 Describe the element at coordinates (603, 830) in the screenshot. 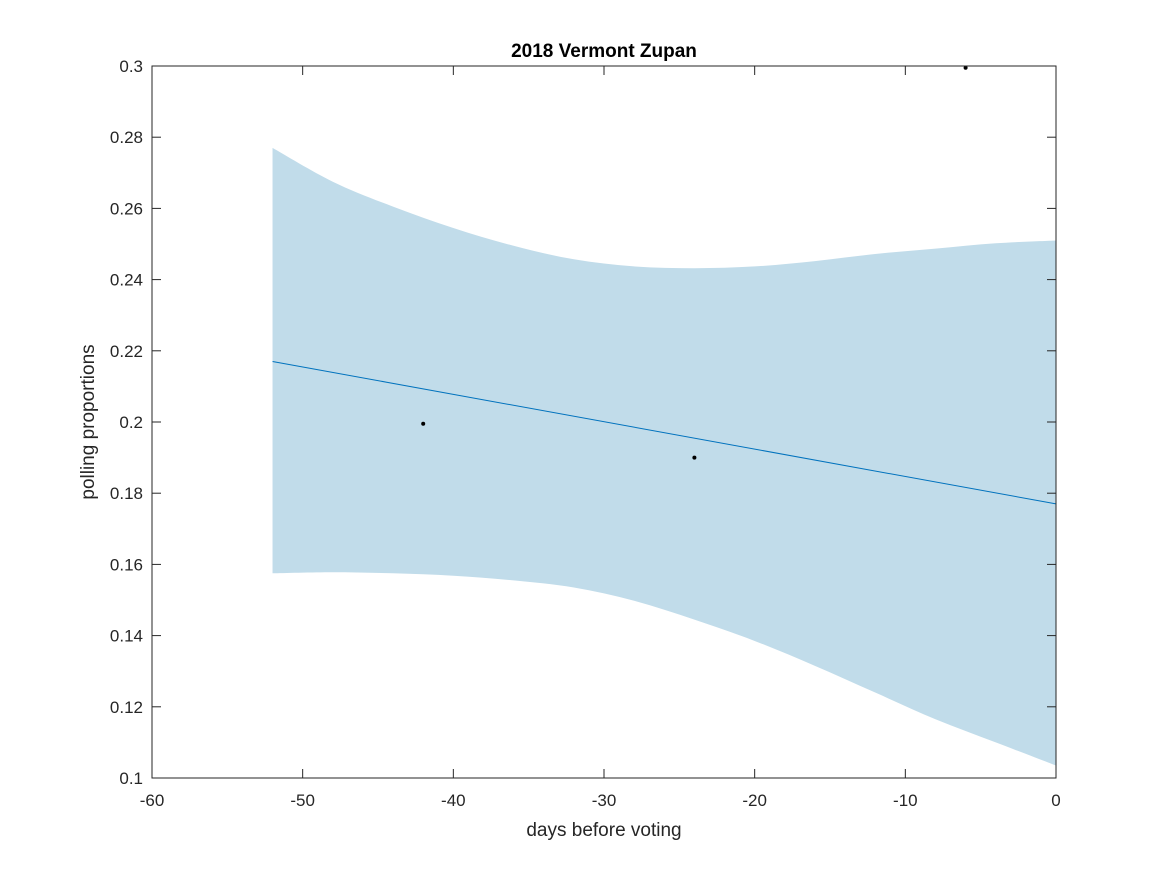

I see `x-axis-label: days before voting` at that location.